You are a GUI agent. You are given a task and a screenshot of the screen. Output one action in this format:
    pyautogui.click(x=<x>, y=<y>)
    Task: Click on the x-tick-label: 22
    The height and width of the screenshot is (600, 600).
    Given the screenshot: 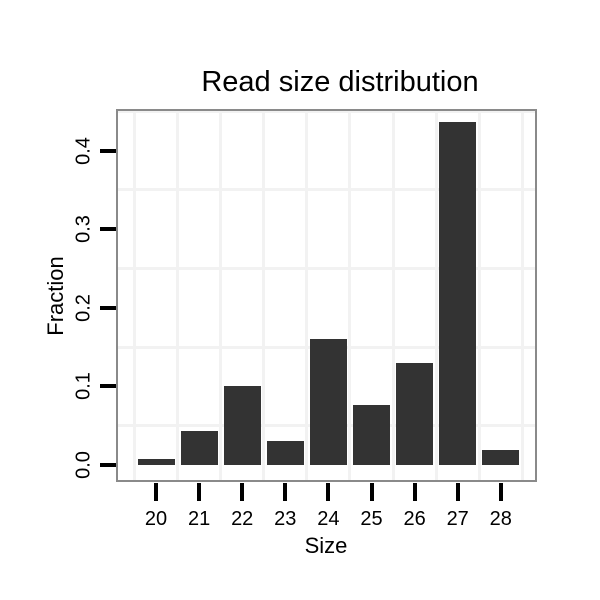 What is the action you would take?
    pyautogui.click(x=242, y=519)
    